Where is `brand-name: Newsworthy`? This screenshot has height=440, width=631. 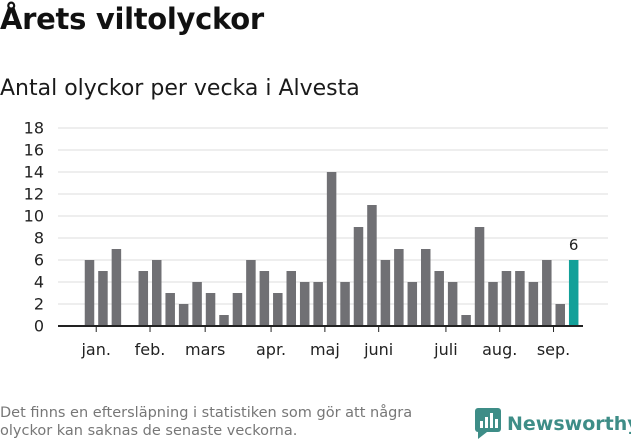 brand-name: Newsworthy is located at coordinates (569, 424).